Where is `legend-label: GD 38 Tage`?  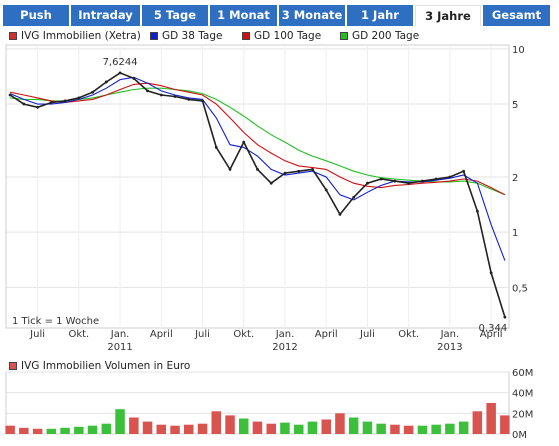
legend-label: GD 38 Tage is located at coordinates (192, 36).